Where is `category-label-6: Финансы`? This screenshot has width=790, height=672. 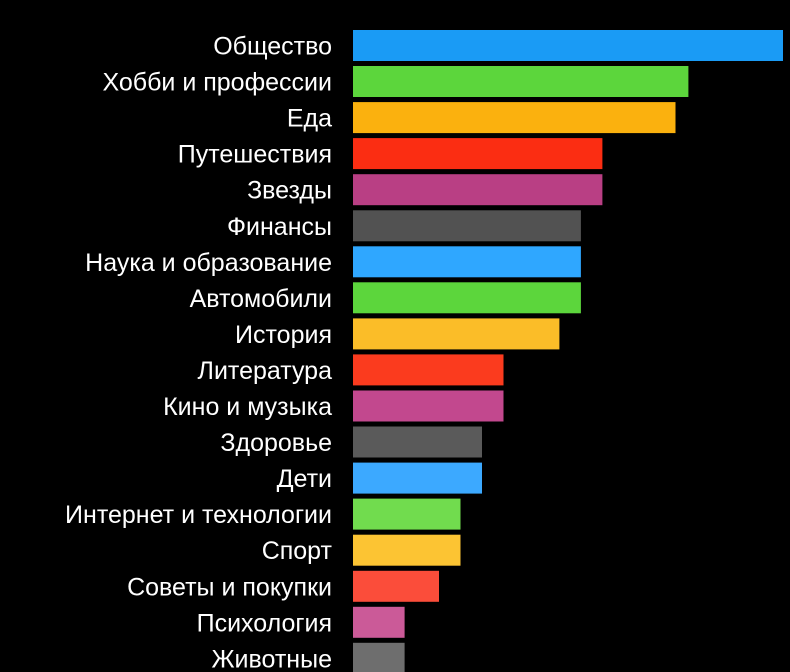 category-label-6: Финансы is located at coordinates (279, 227).